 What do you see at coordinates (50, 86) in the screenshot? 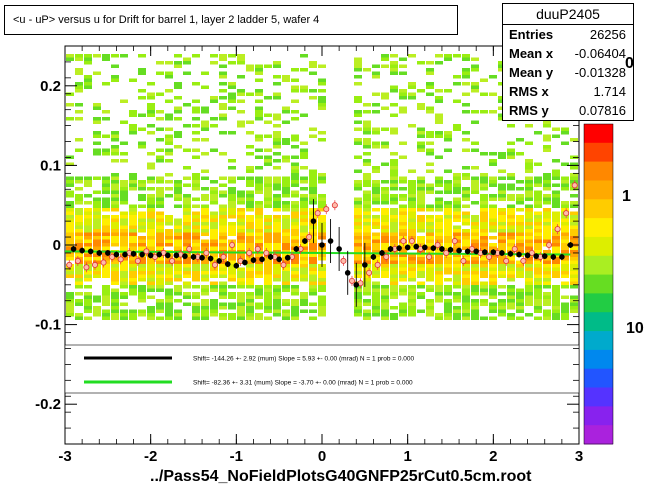
I see `y-tick-label: 0.2` at bounding box center [50, 86].